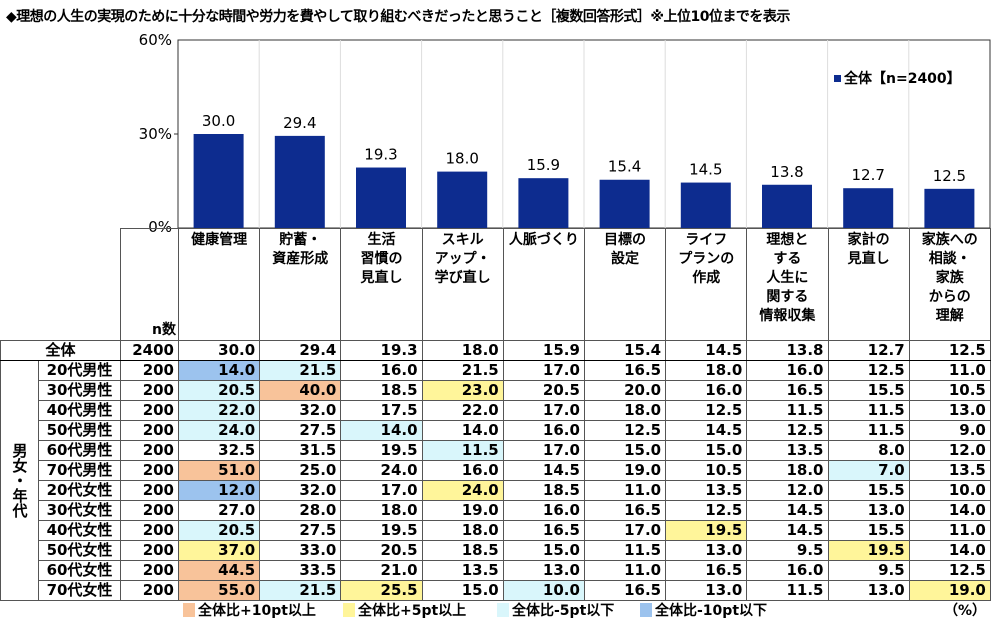 This screenshot has width=1000, height=620. Describe the element at coordinates (155, 40) in the screenshot. I see `y-tick-label: 60%` at that location.